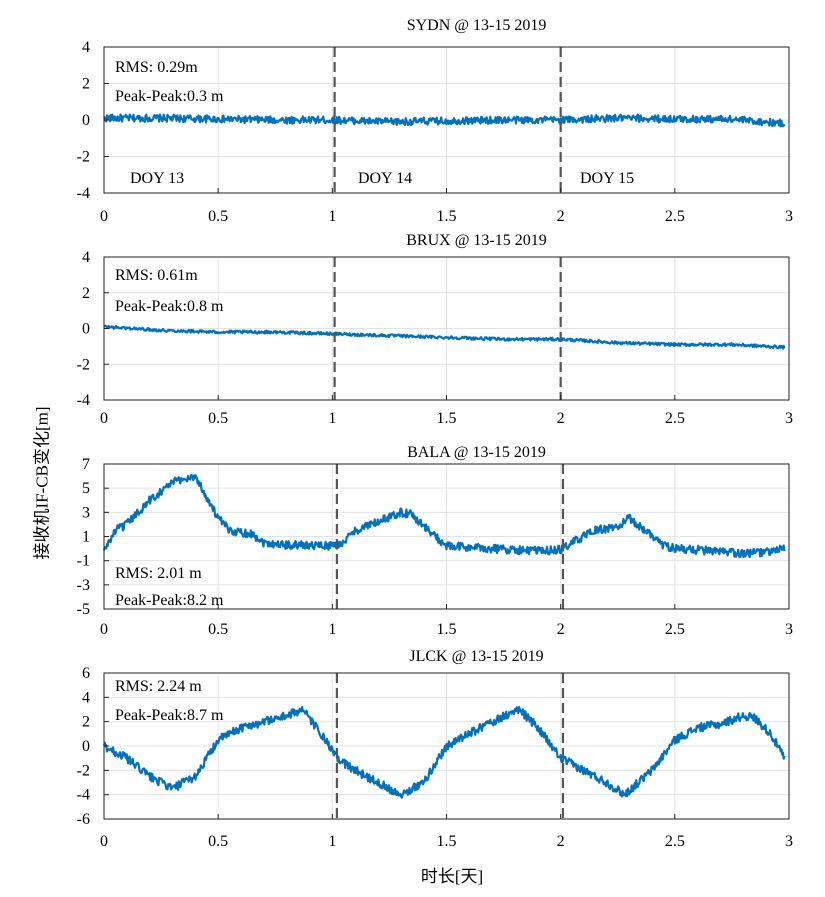 The height and width of the screenshot is (897, 825). Describe the element at coordinates (169, 96) in the screenshot. I see `peak-peak-annotation: Peak-Peak:0.3 m` at that location.